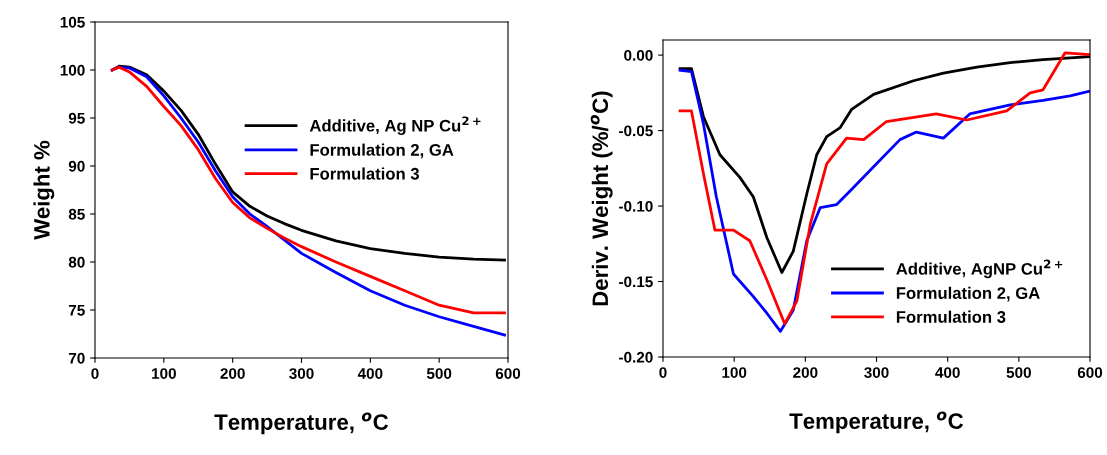 This screenshot has height=455, width=1107. I want to click on y-tick-label: 100, so click(72, 70).